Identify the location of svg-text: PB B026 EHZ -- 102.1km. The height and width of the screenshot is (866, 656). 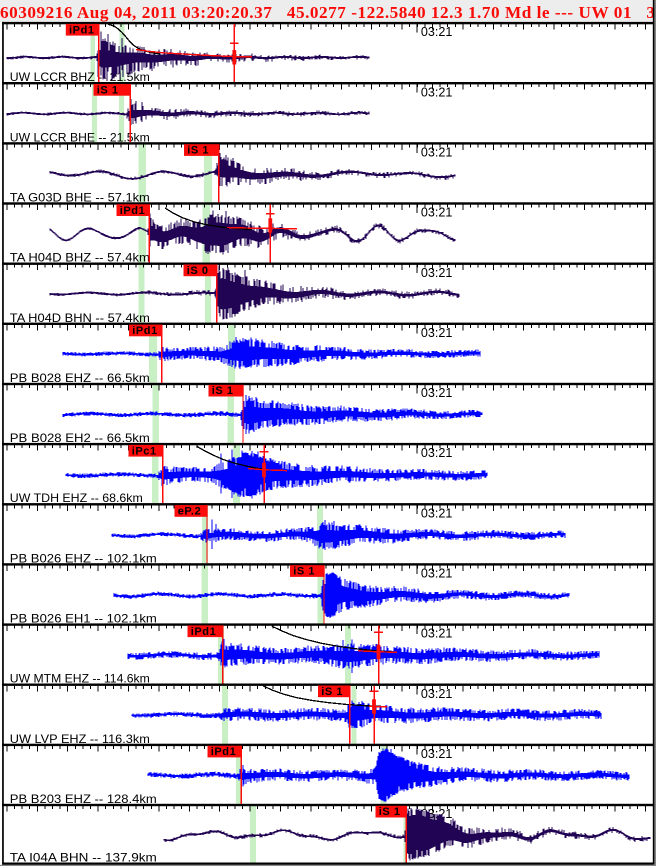
(83, 558).